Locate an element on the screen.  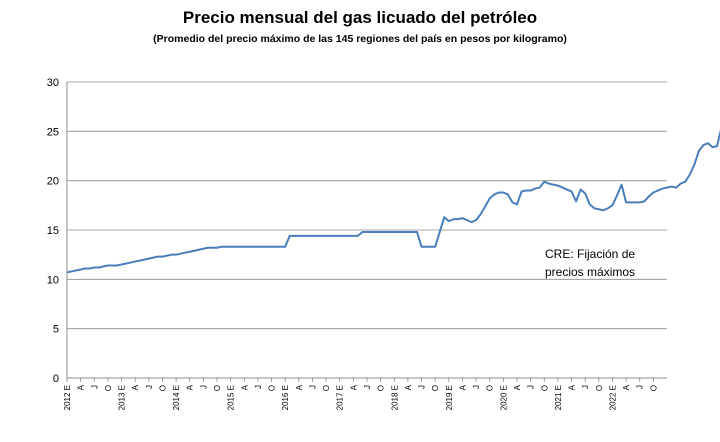
annotation-line-2: precios máximos is located at coordinates (590, 272).